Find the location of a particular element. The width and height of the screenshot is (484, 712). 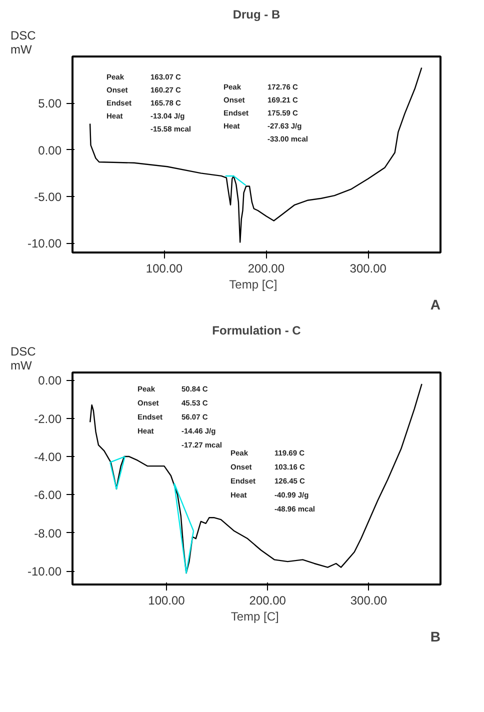

y-tick-label: -6.00 is located at coordinates (48, 495).